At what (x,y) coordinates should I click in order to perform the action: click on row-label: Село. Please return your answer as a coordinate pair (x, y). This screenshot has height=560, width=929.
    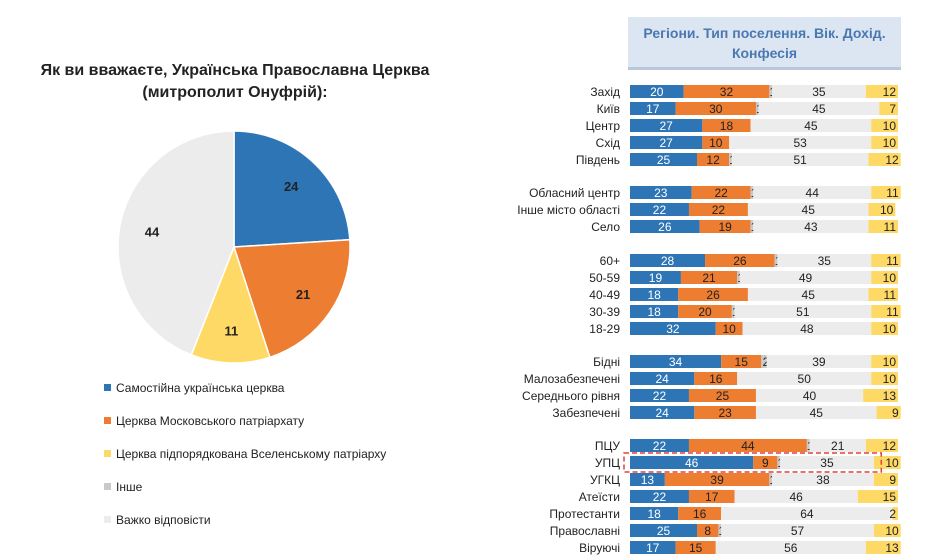
    Looking at the image, I should click on (605, 227).